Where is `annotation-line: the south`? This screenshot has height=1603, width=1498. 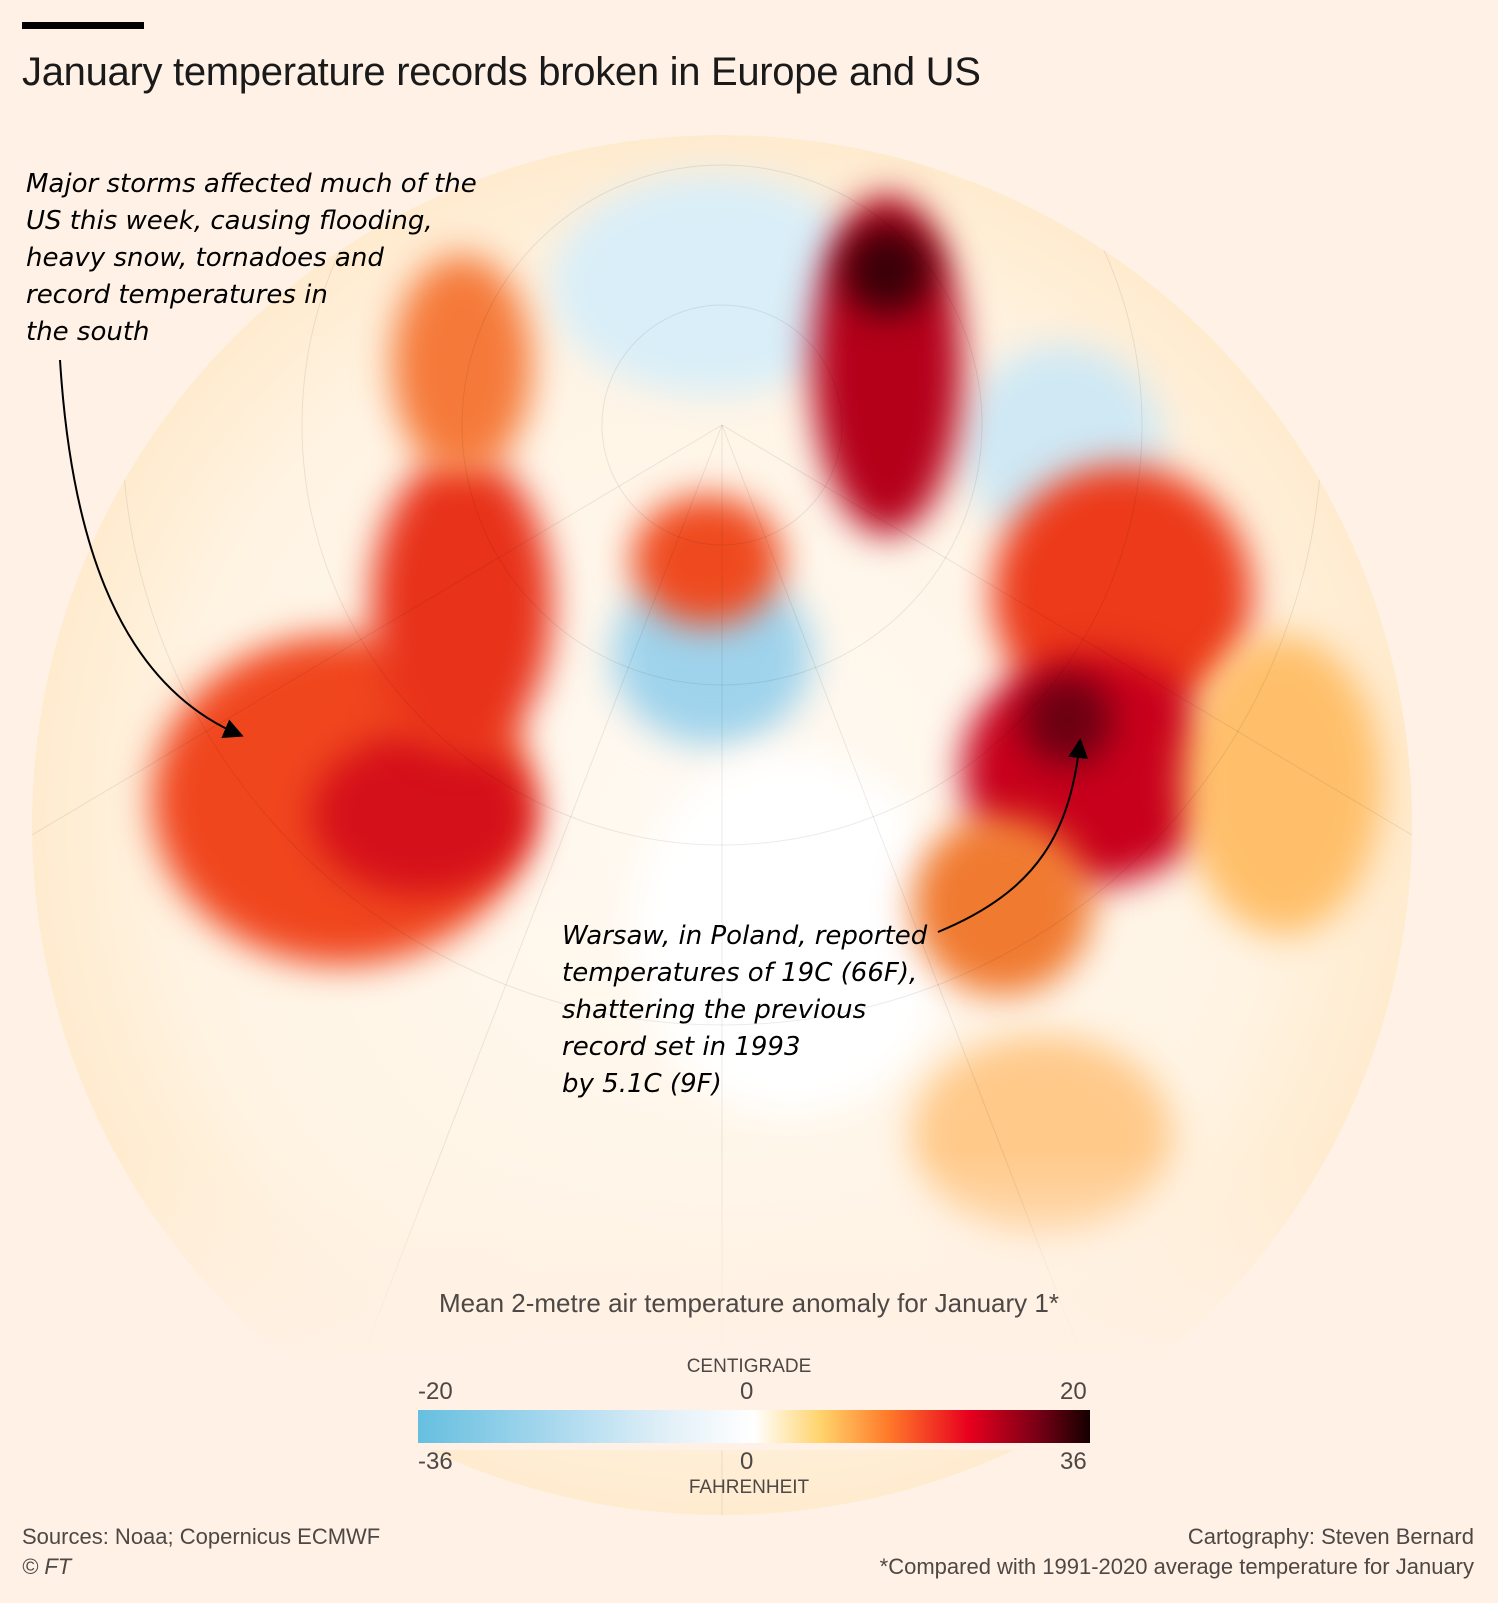
annotation-line: the south is located at coordinates (88, 332).